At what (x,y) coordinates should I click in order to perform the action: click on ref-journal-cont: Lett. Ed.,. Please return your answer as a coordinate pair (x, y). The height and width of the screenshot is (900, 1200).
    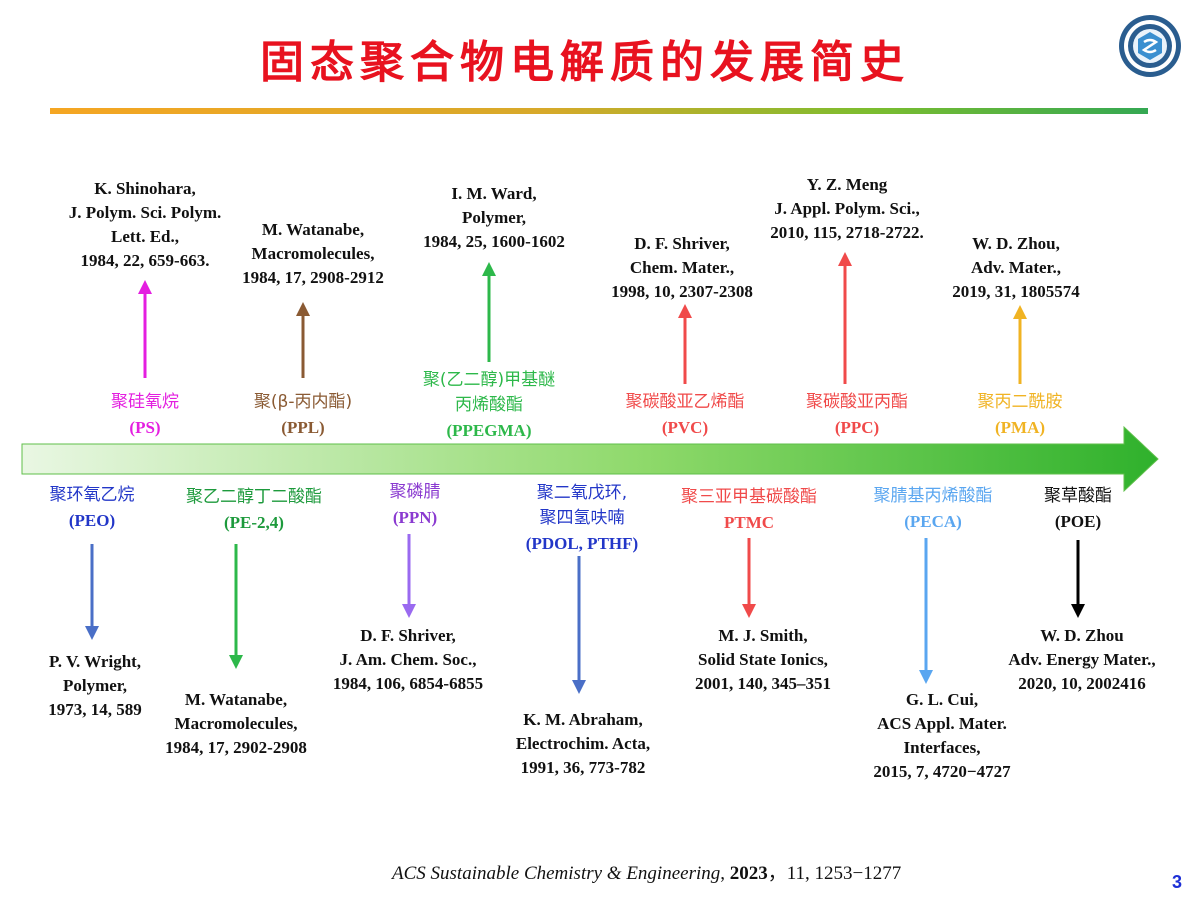
    Looking at the image, I should click on (145, 236).